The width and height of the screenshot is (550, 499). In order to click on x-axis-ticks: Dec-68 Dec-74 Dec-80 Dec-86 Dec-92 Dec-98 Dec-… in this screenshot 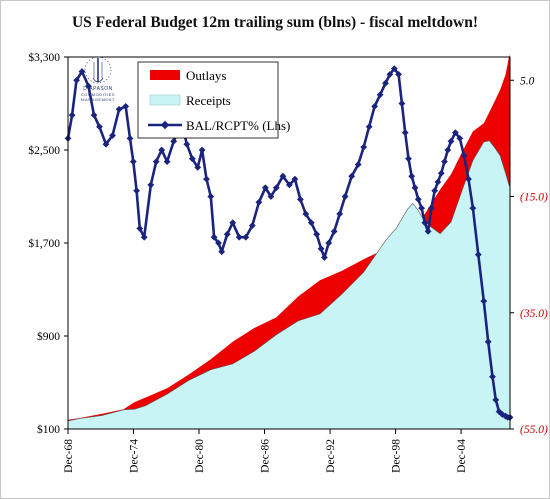, I will do `click(265, 451)`.